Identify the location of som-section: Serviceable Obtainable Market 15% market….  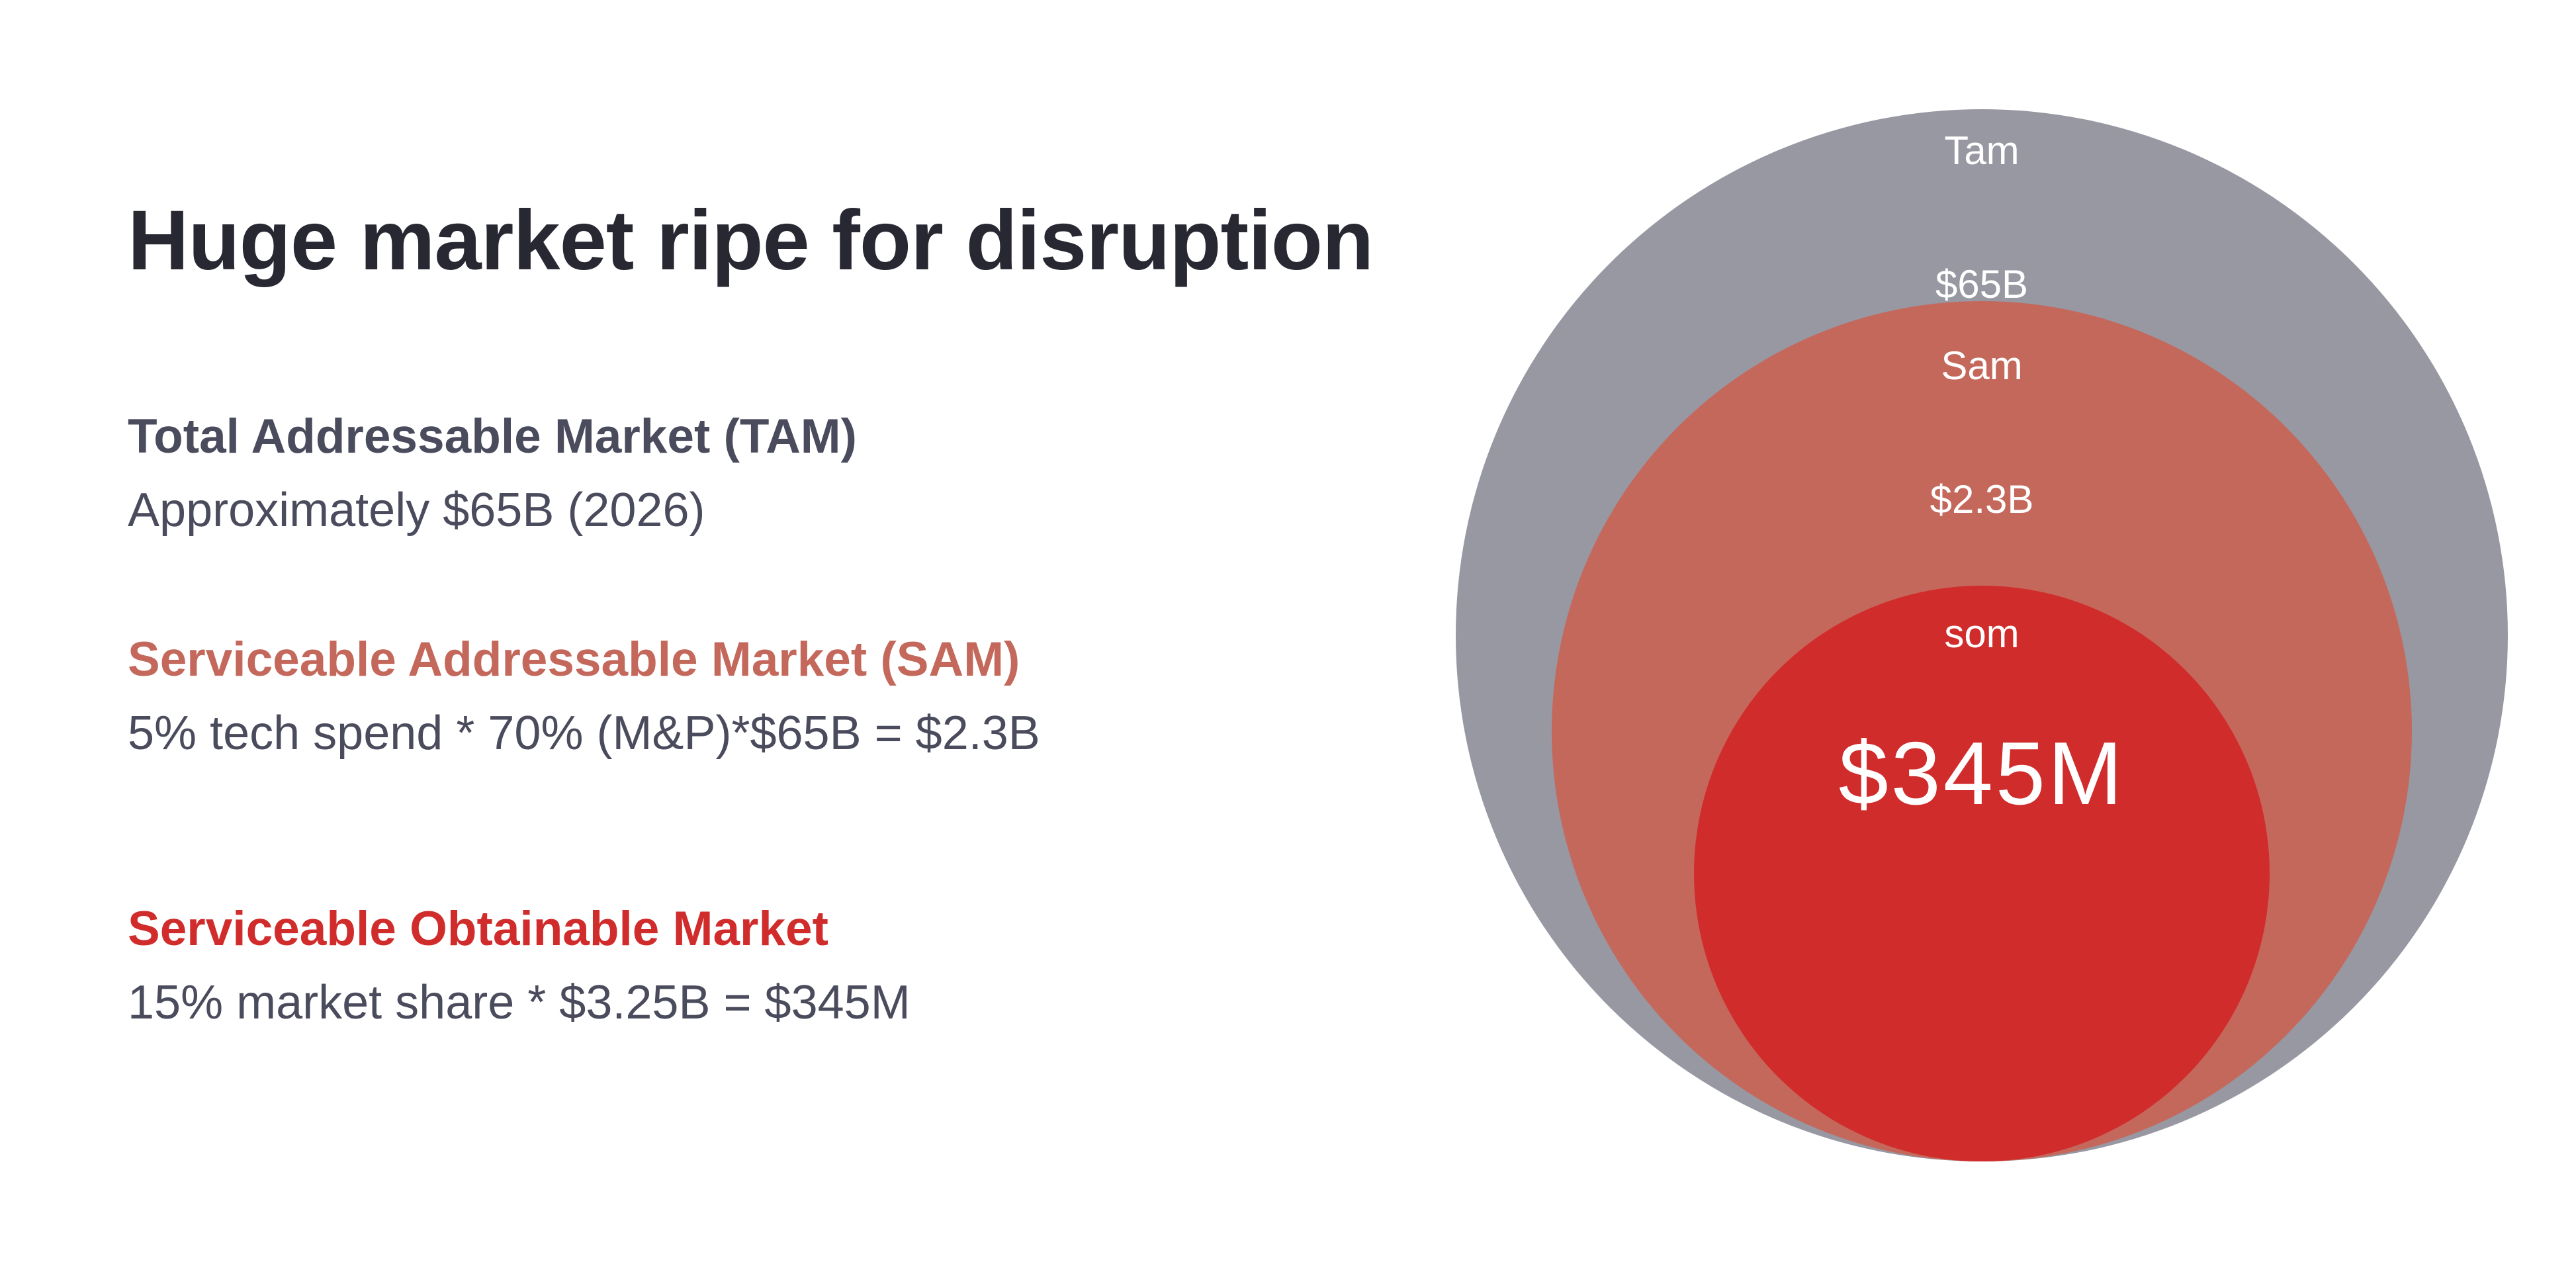
(519, 965).